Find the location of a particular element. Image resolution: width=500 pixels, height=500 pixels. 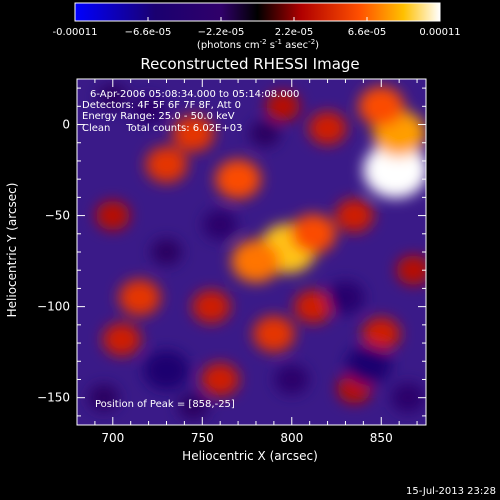

annotation-detectors: Detectors: 4F 5F 6F 7F 8F, Att 0 is located at coordinates (161, 105).